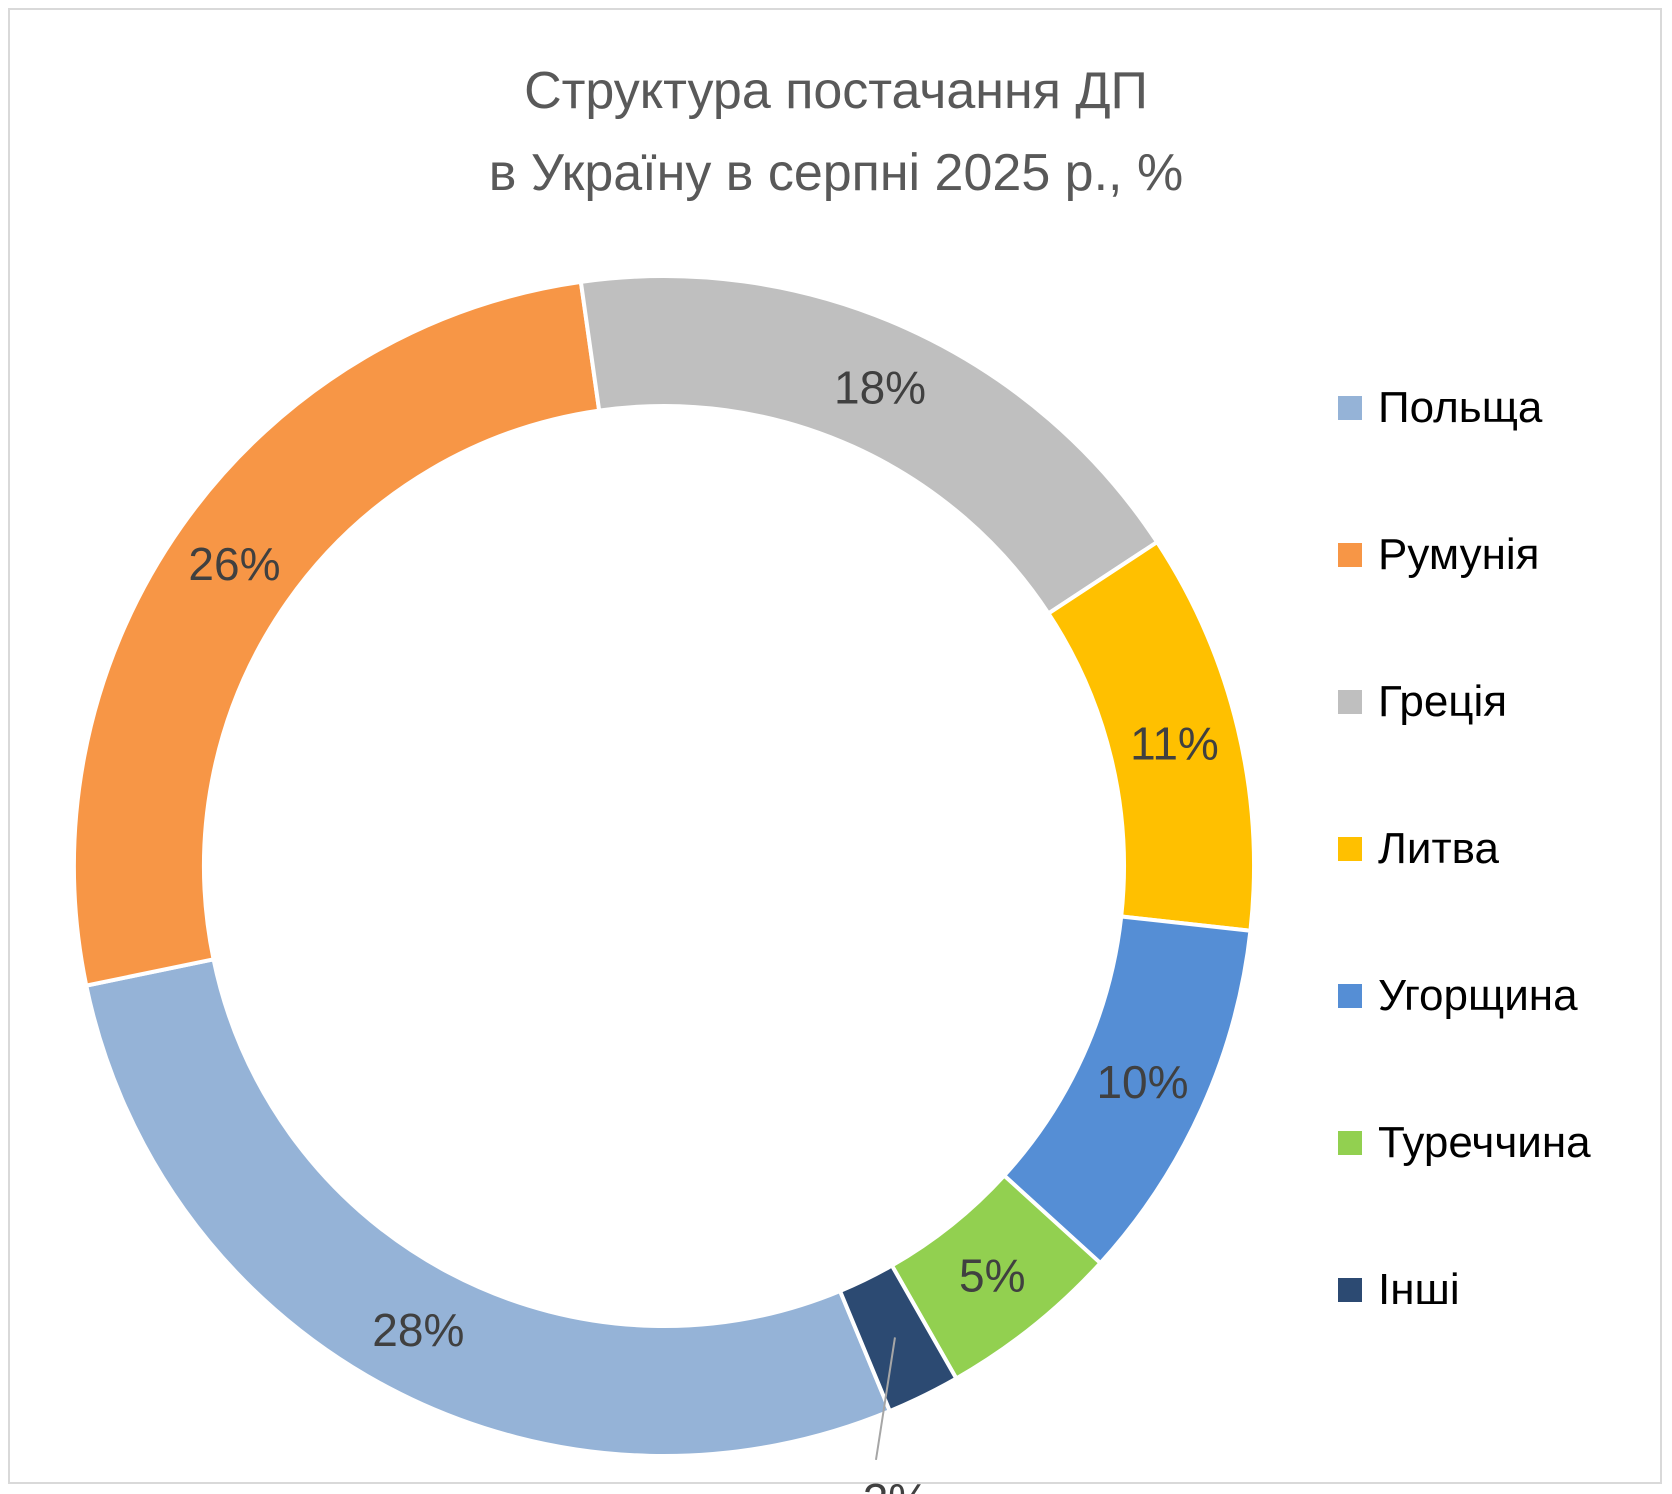 The width and height of the screenshot is (1672, 1494). What do you see at coordinates (418, 1330) in the screenshot?
I see `data-label: 28%` at bounding box center [418, 1330].